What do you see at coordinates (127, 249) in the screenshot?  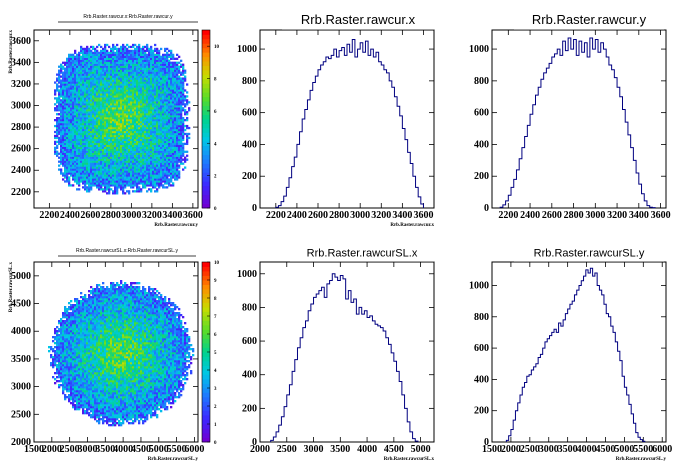 I see `title-box` at bounding box center [127, 249].